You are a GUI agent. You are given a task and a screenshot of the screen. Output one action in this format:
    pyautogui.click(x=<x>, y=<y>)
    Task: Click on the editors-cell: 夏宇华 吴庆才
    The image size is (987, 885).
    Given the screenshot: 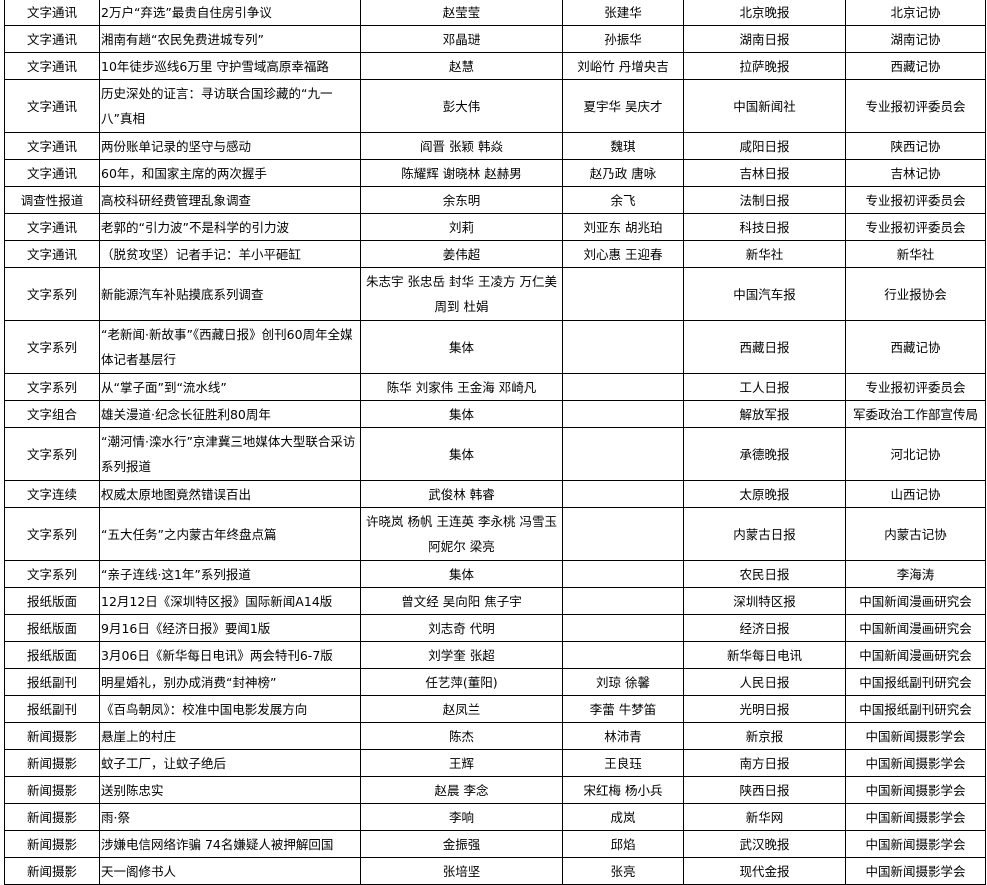 What is the action you would take?
    pyautogui.click(x=623, y=106)
    